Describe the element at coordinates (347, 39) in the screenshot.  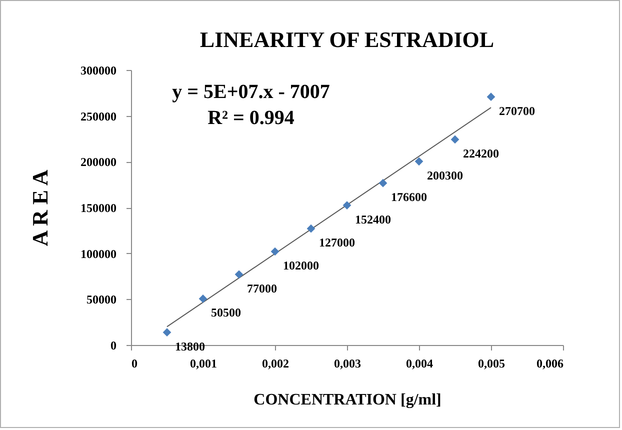
I see `chart-title: LINEARITY OF ESTRADIOL` at that location.